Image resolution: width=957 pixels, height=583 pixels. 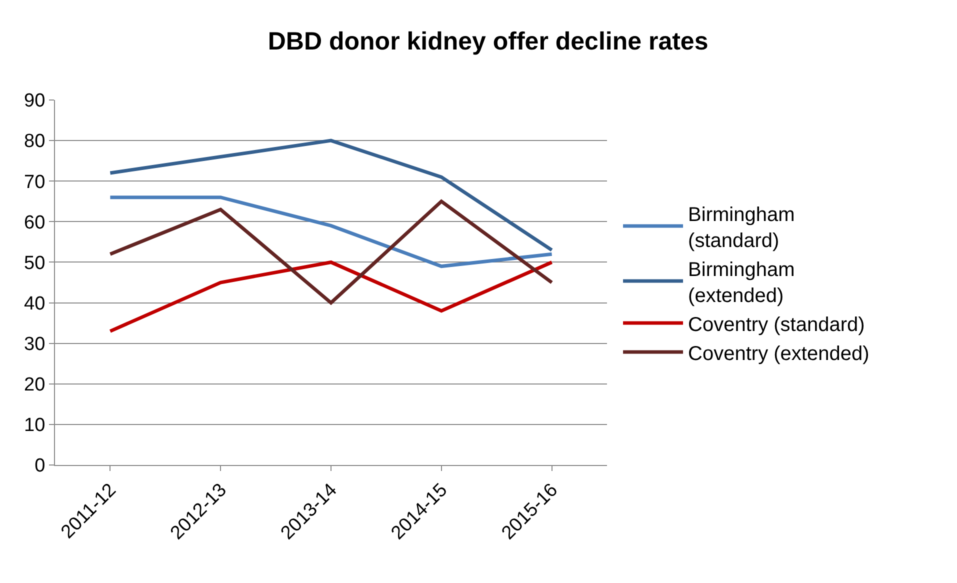 What do you see at coordinates (779, 353) in the screenshot?
I see `legend-label: Coventry (extended)` at bounding box center [779, 353].